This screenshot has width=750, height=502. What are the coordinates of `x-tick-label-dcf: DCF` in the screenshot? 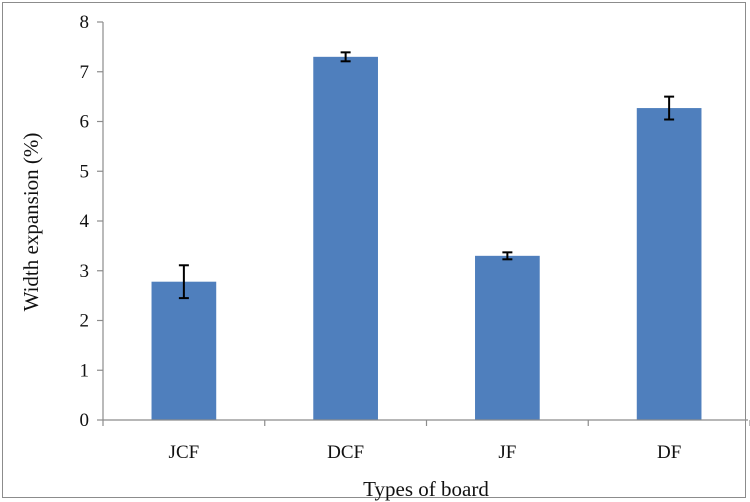 It's located at (345, 452).